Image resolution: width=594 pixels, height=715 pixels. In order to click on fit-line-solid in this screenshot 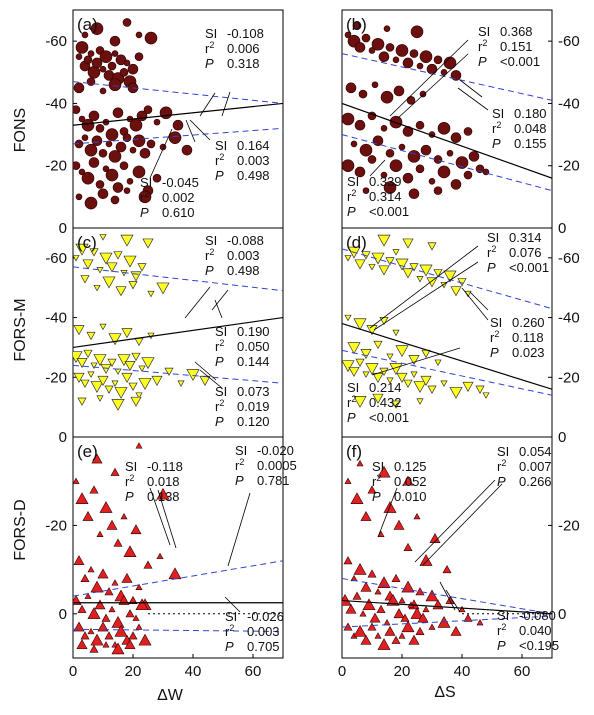, I will do `click(447, 356)`.